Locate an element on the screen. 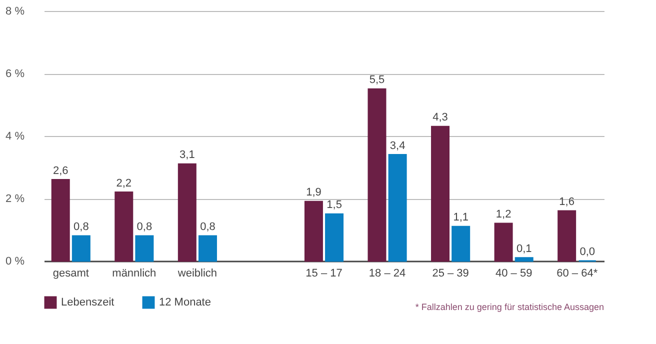 Image resolution: width=656 pixels, height=344 pixels. data-label: 2,2 is located at coordinates (124, 183).